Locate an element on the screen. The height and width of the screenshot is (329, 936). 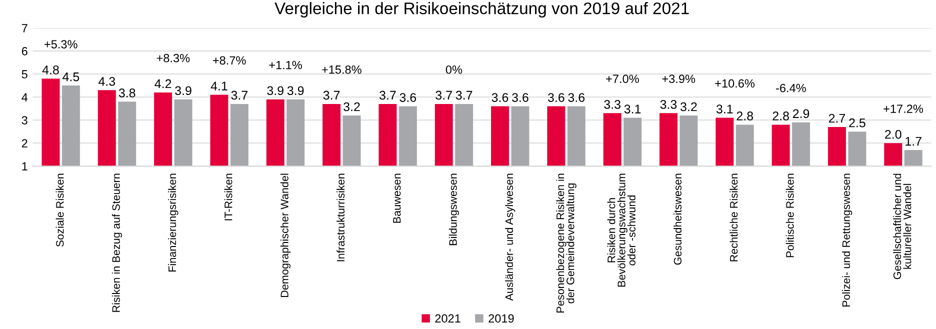
x-tick-label: Gesundheitswesen is located at coordinates (678, 219).